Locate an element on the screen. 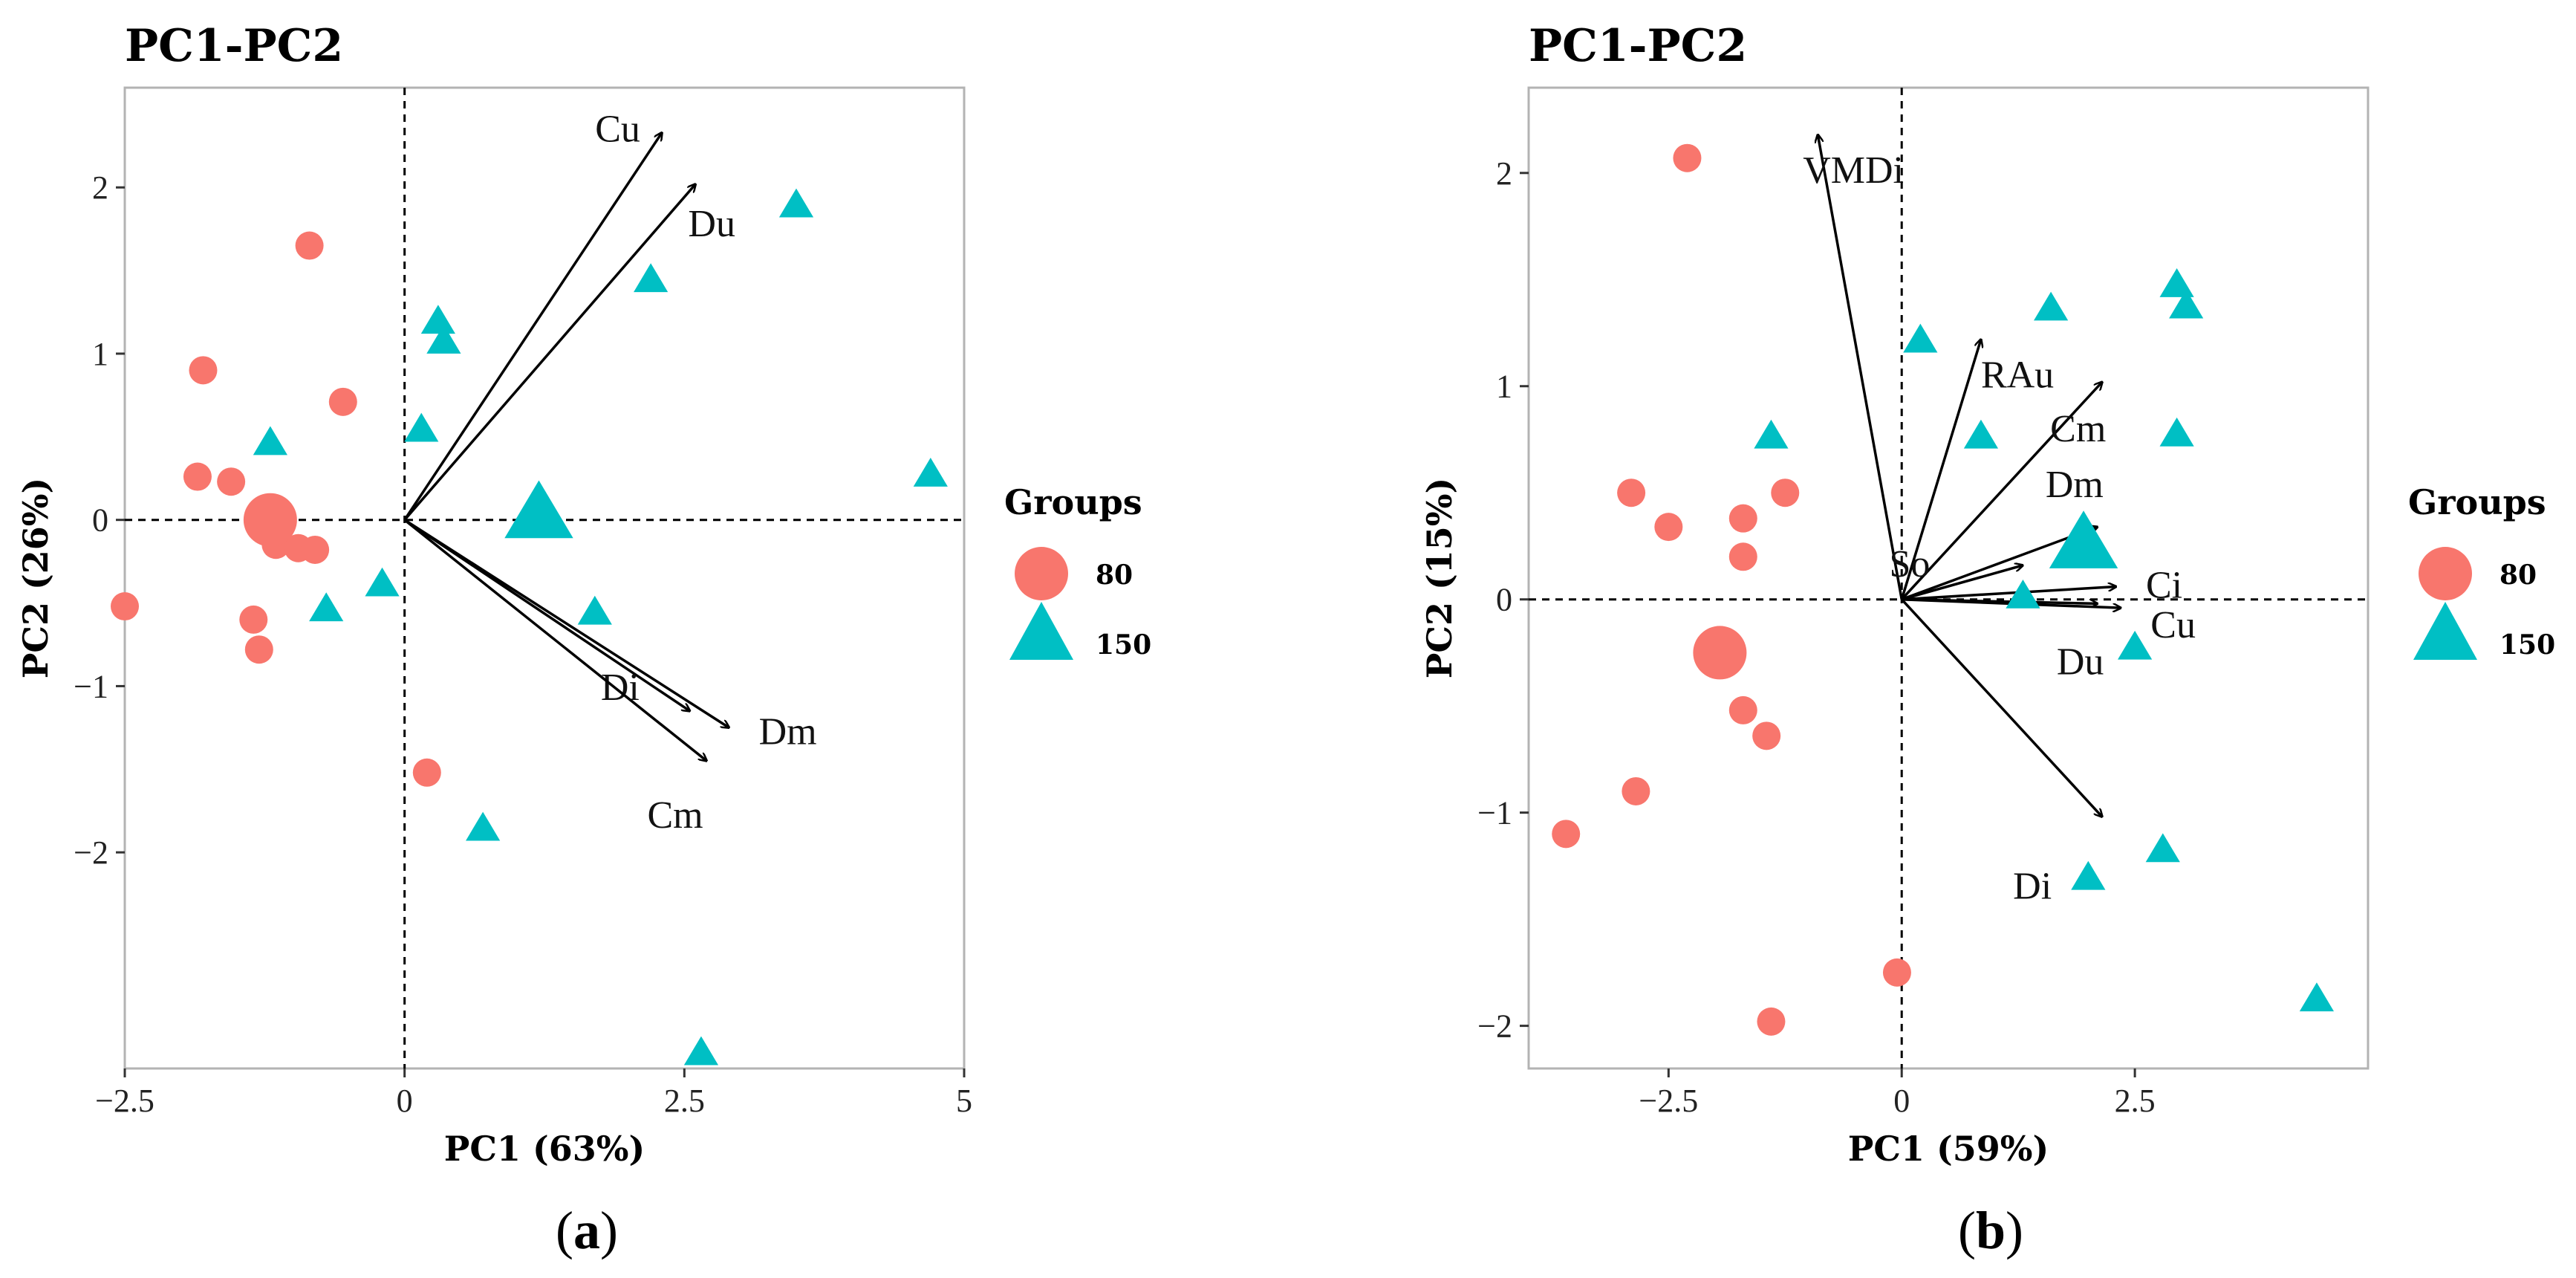 This screenshot has height=1278, width=2576. panel-b-vector-label-ci: Ci is located at coordinates (2164, 585).